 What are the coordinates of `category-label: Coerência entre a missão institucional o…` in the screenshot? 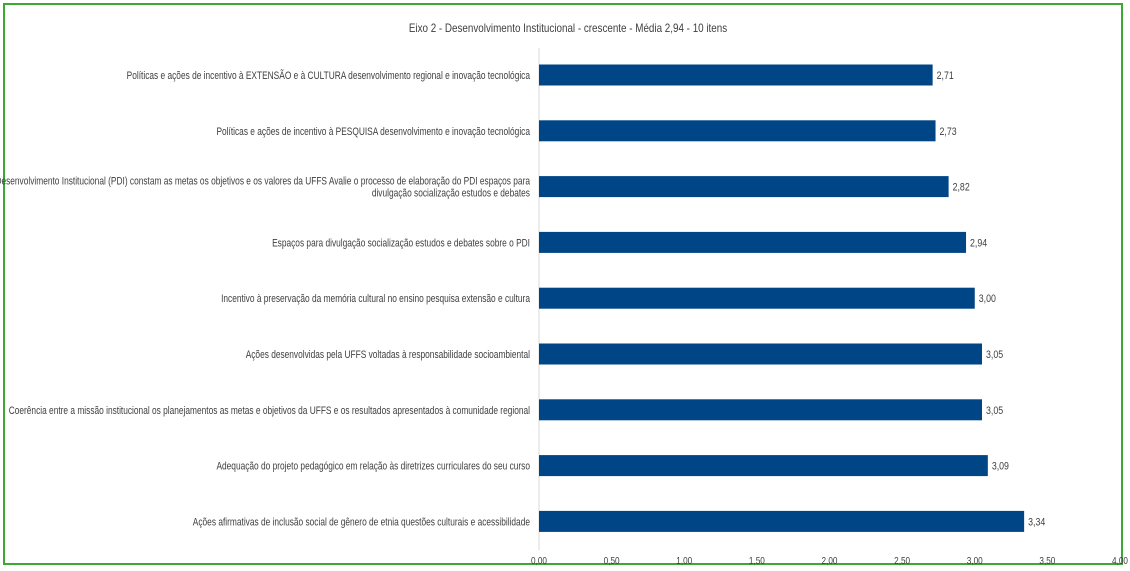 It's located at (269, 411).